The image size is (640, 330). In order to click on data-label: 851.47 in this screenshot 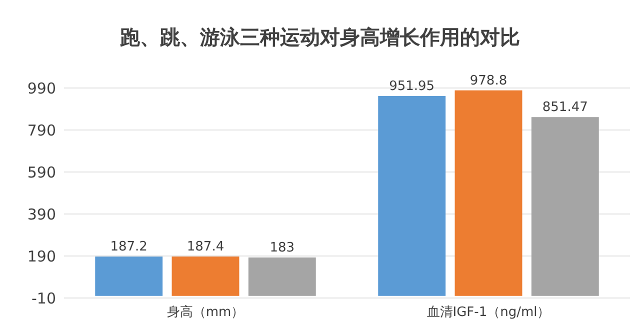, I will do `click(565, 108)`.